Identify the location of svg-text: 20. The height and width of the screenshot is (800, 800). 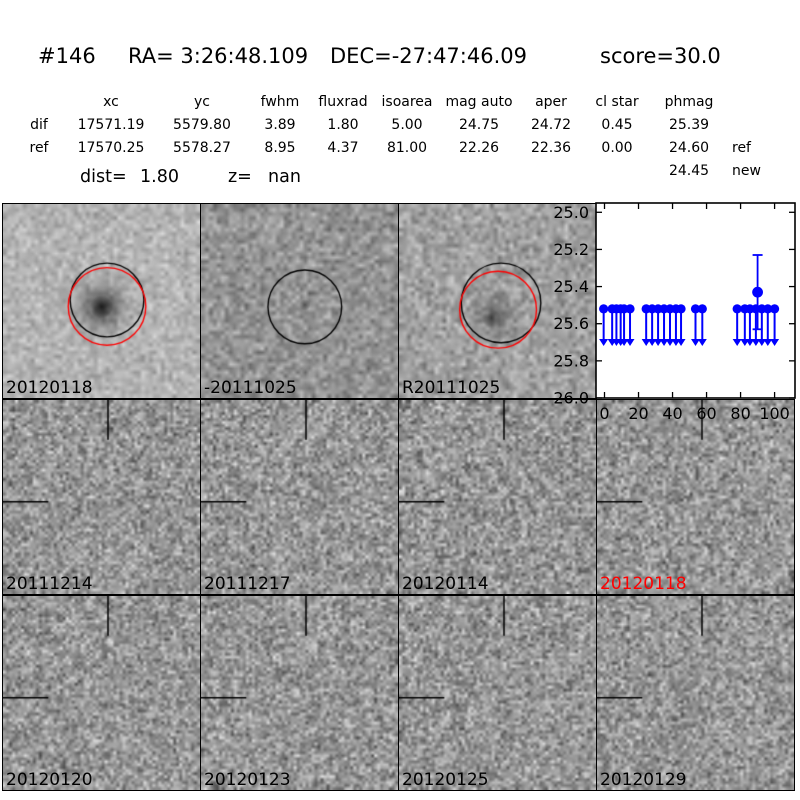
(638, 413).